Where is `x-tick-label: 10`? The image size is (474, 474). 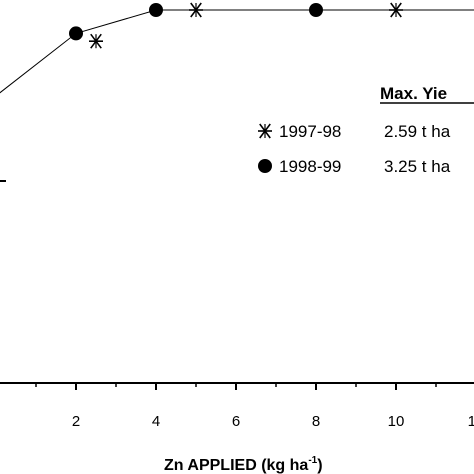
x-tick-label: 10 is located at coordinates (396, 421).